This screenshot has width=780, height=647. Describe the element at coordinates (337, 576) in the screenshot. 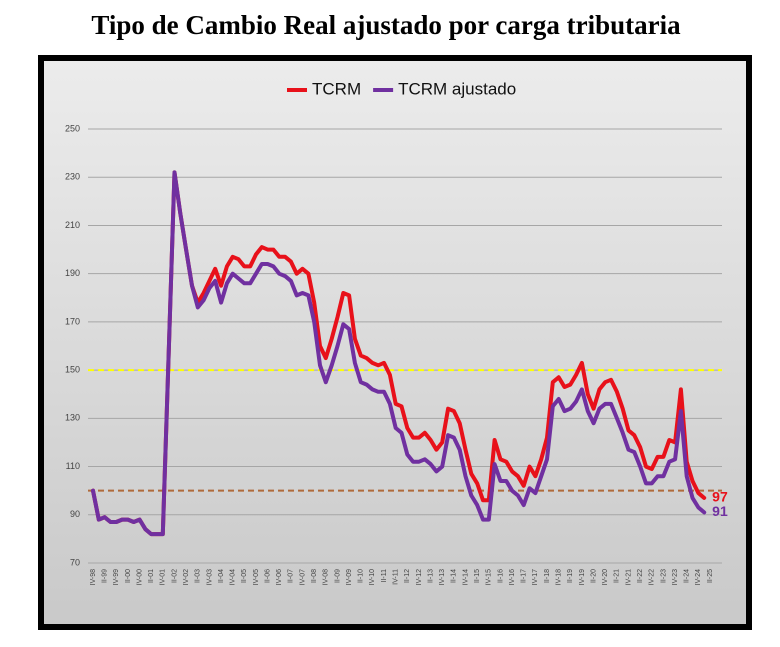

I see `x-tick-label: II-09` at that location.